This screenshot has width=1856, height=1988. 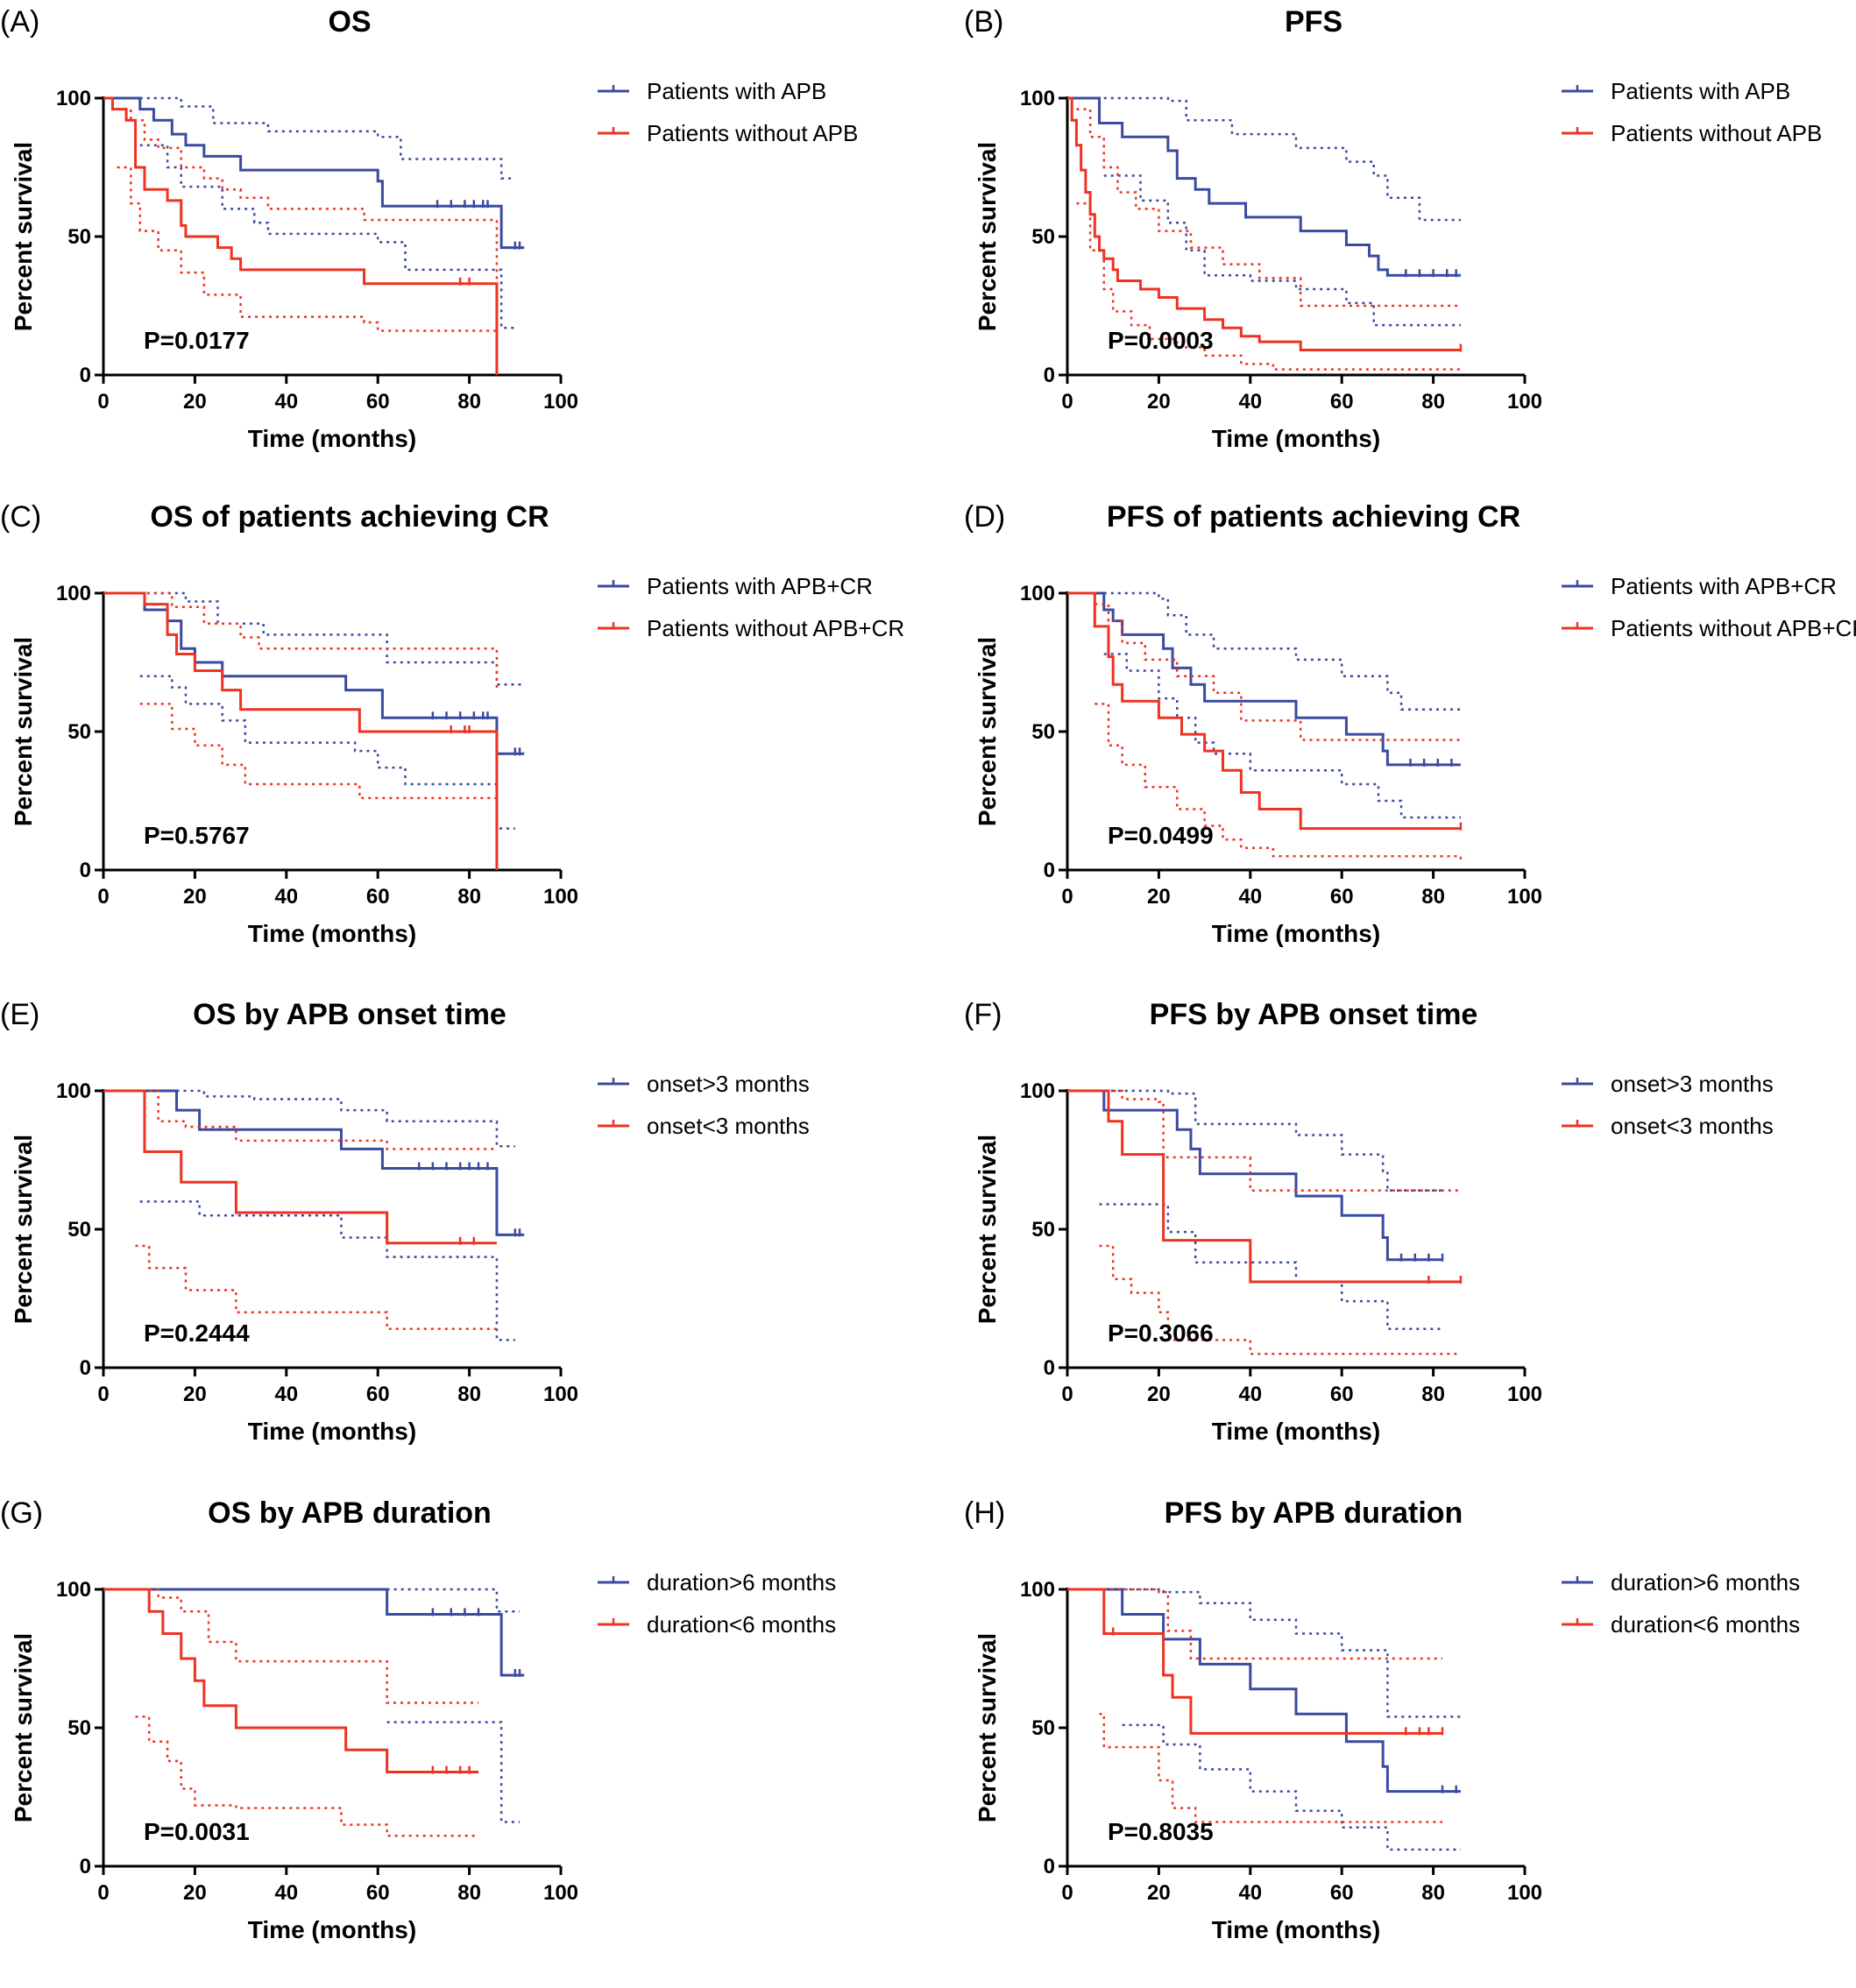 I want to click on legend-label: onset<3 months, so click(x=1692, y=1126).